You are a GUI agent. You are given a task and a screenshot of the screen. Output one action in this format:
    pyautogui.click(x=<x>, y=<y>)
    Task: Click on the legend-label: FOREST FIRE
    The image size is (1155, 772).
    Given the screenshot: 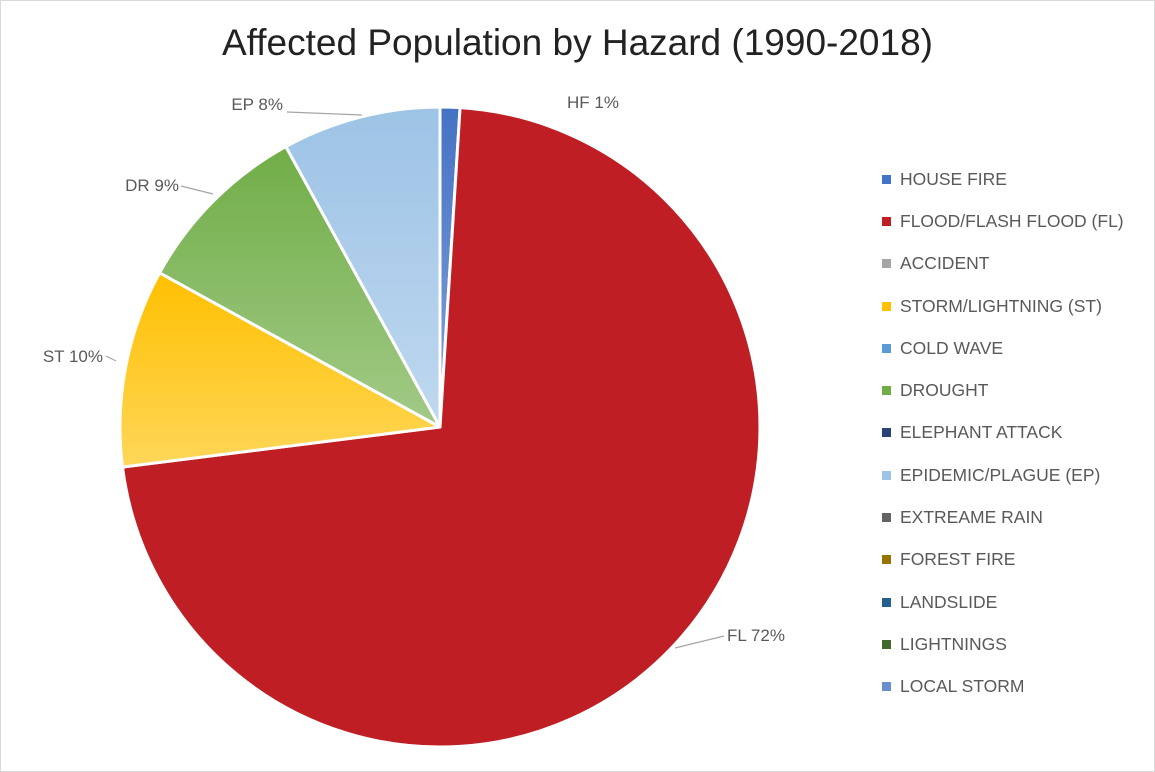 What is the action you would take?
    pyautogui.click(x=958, y=559)
    